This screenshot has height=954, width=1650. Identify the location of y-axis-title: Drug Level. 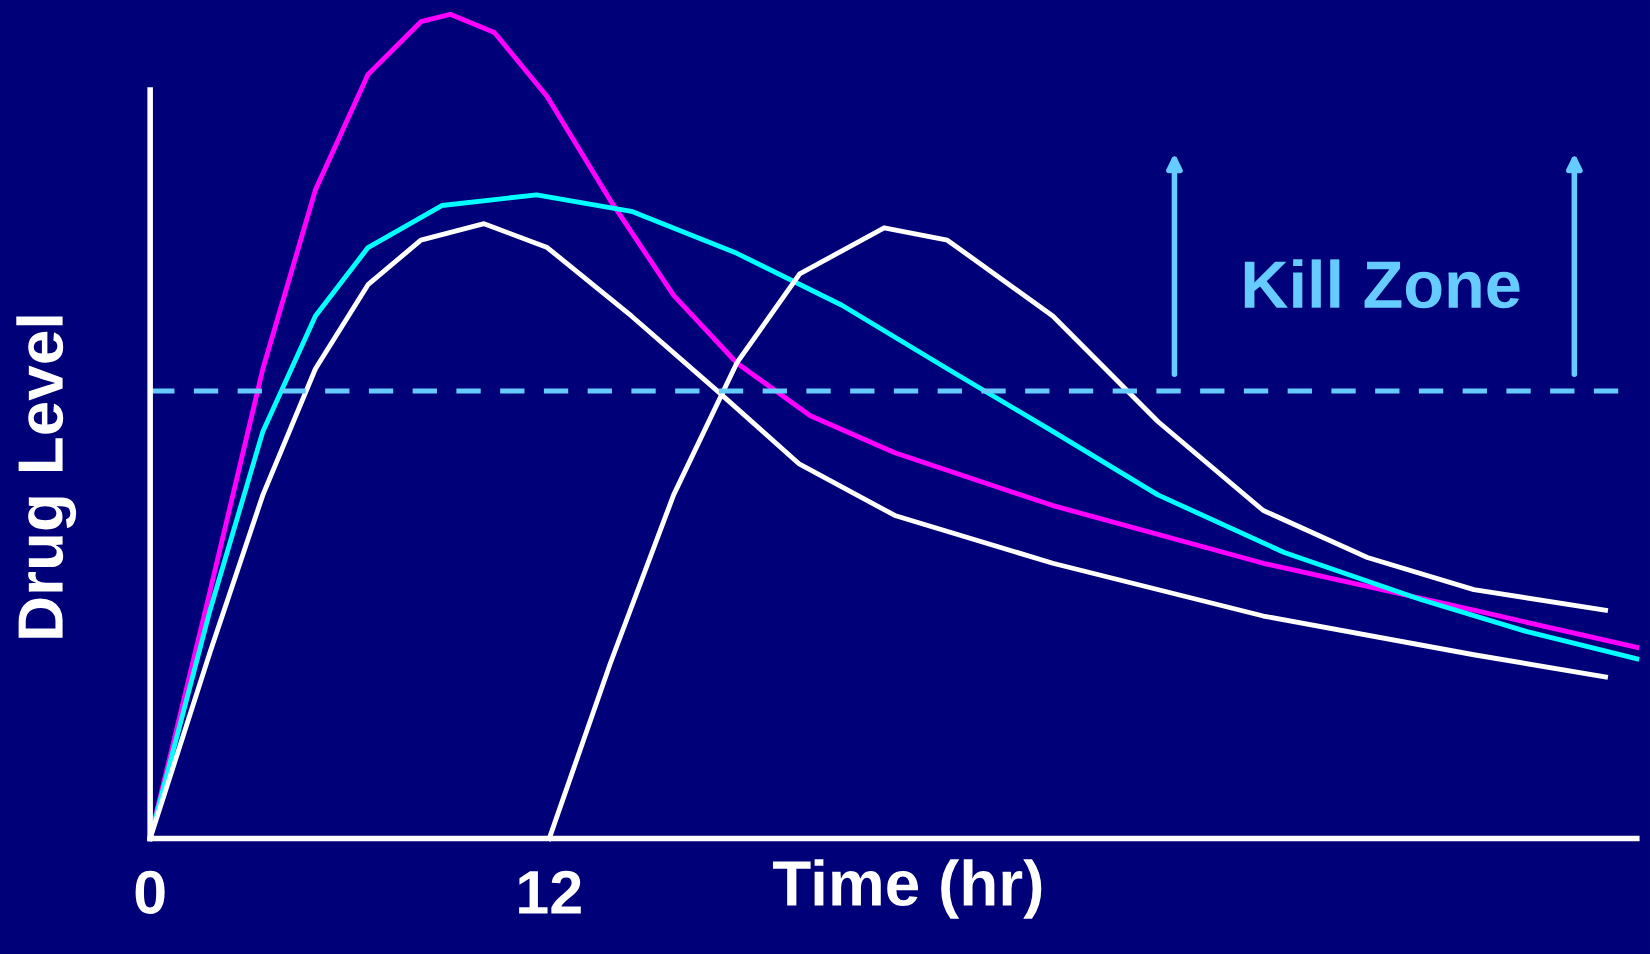
(46, 477).